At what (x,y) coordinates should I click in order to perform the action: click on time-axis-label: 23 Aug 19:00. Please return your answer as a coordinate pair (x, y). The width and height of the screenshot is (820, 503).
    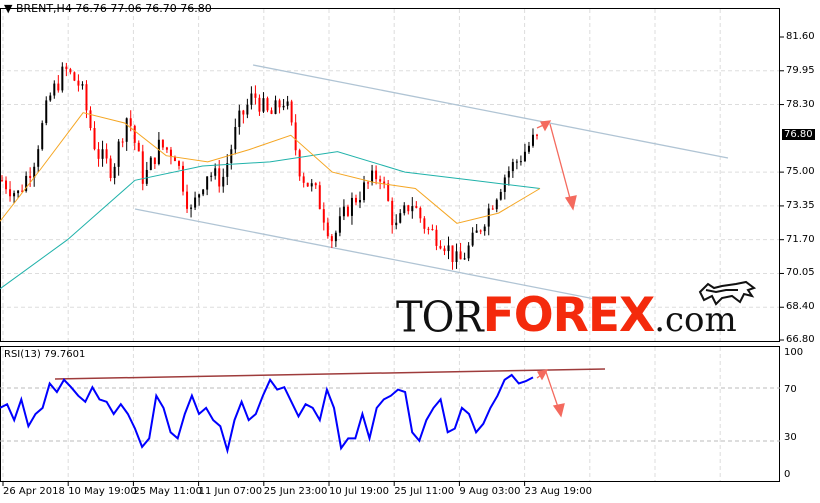
    Looking at the image, I should click on (558, 491).